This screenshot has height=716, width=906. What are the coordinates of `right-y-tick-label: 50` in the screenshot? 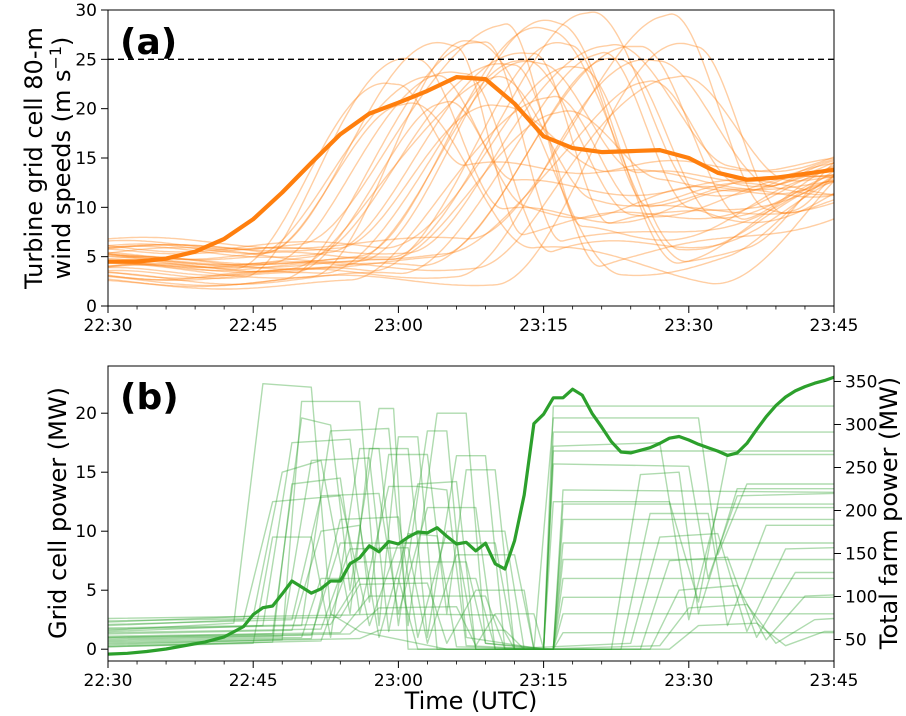 It's located at (856, 640).